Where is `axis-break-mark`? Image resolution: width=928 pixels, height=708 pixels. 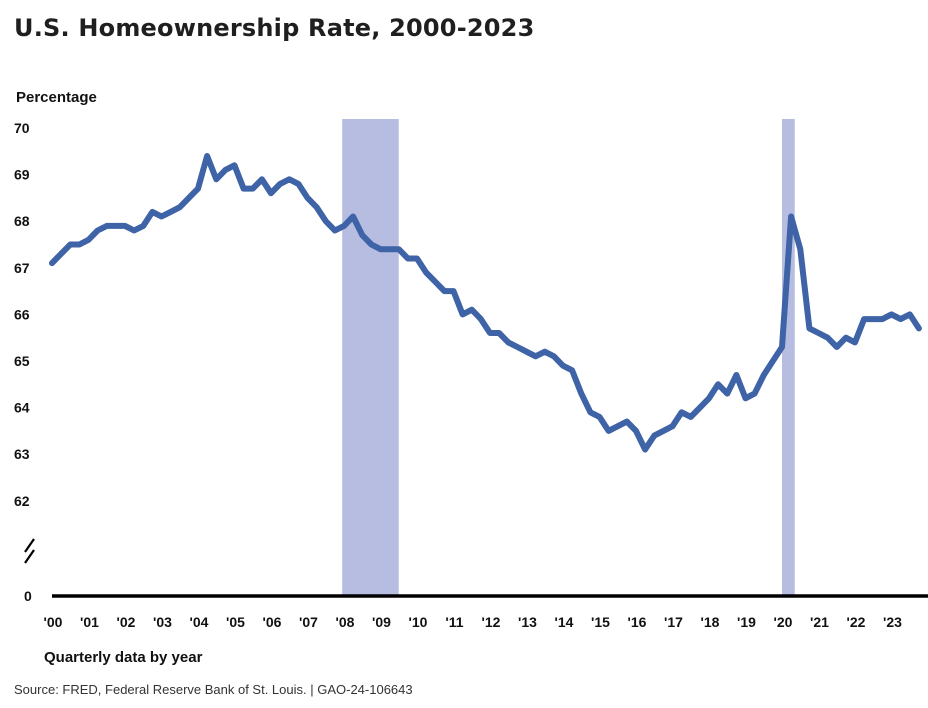
axis-break-mark is located at coordinates (29, 551).